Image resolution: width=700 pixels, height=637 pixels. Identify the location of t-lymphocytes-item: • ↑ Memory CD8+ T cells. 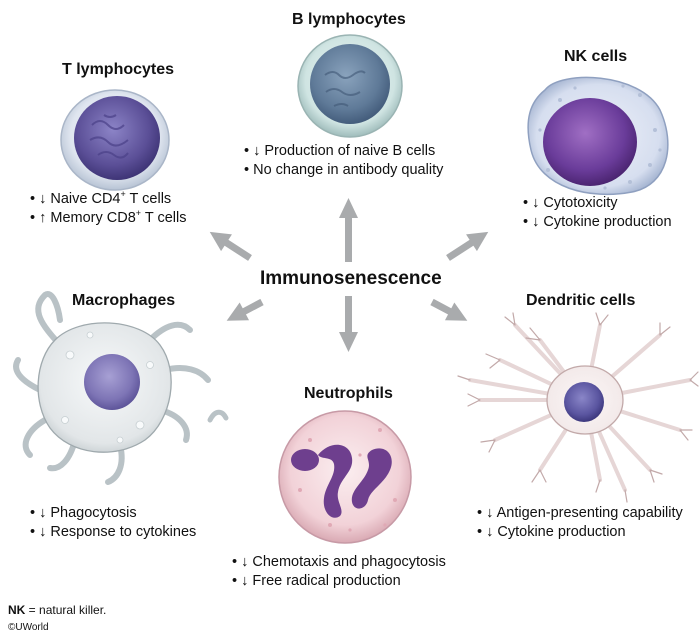
(108, 217).